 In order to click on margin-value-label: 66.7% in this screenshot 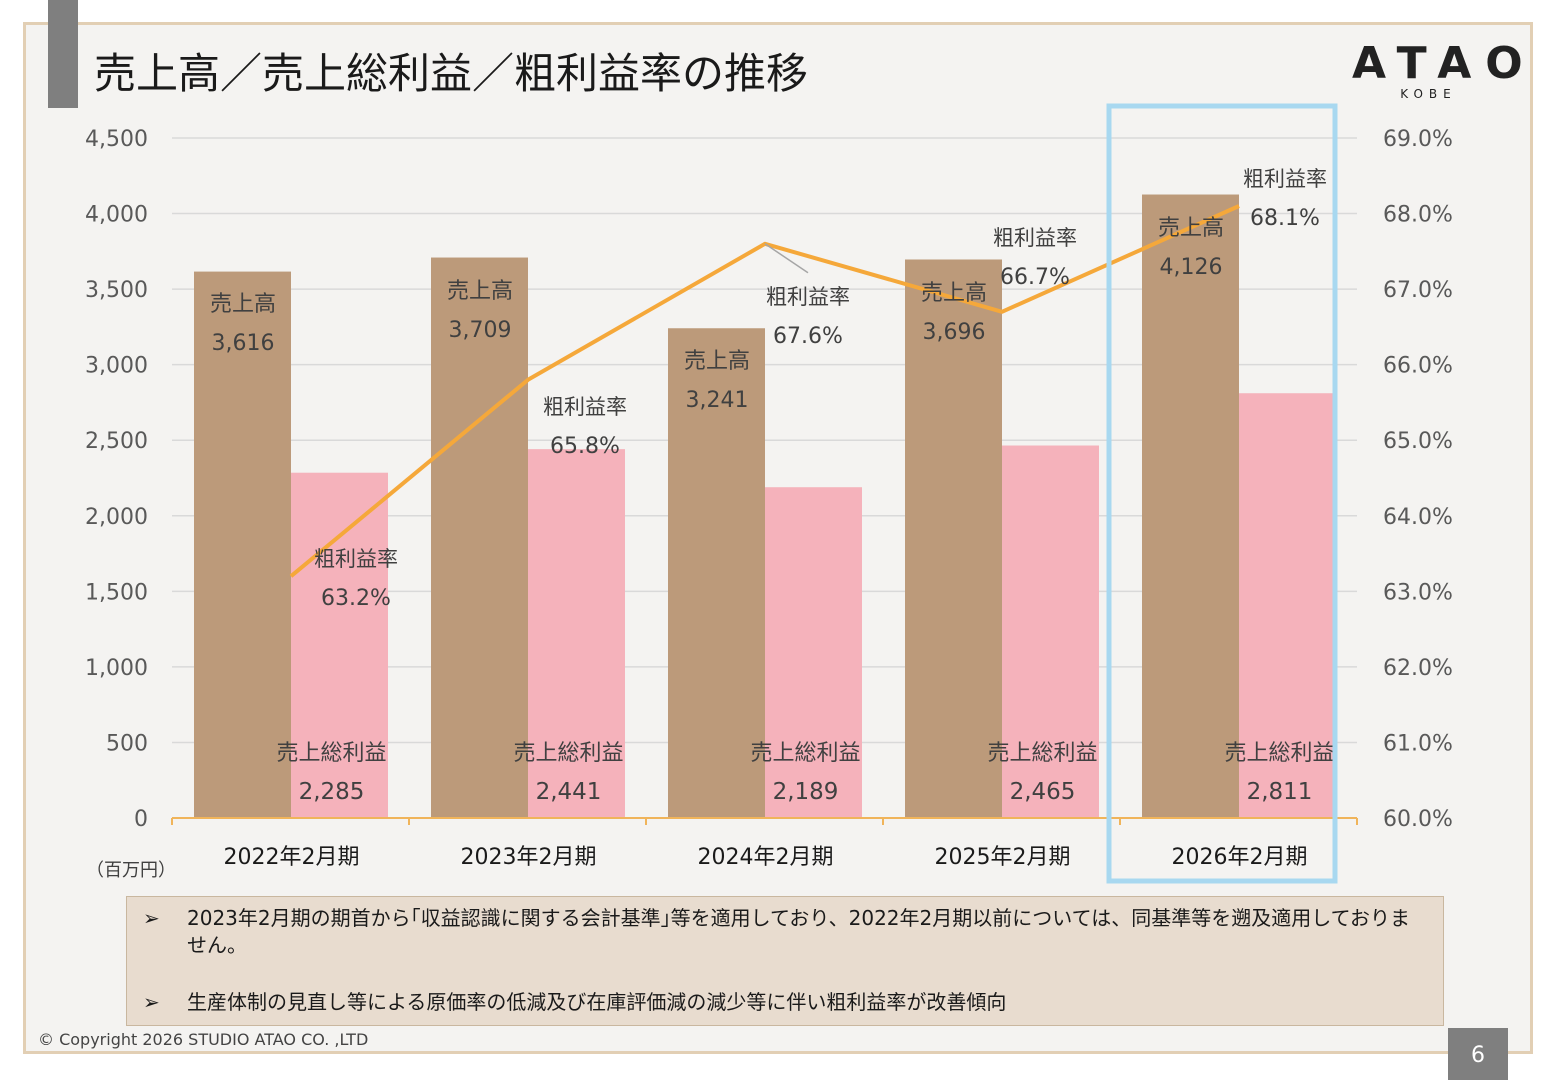, I will do `click(1035, 277)`.